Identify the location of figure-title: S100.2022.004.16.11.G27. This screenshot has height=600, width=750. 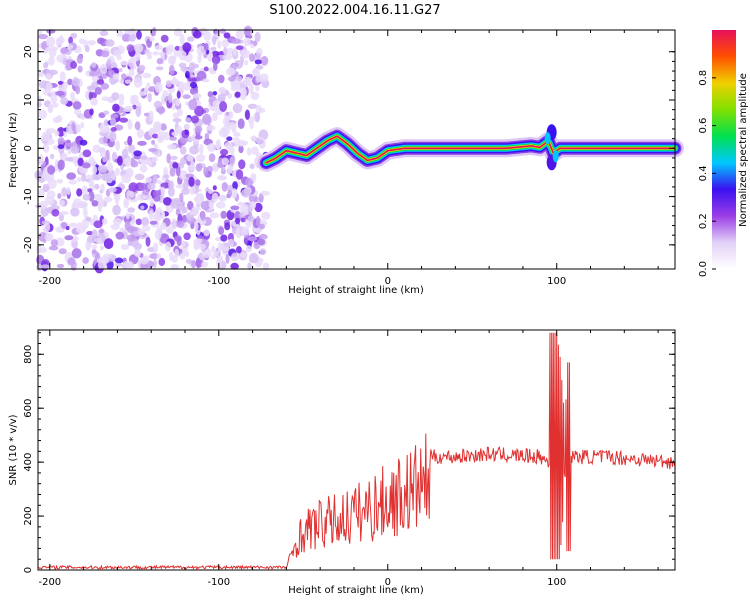
(354, 10).